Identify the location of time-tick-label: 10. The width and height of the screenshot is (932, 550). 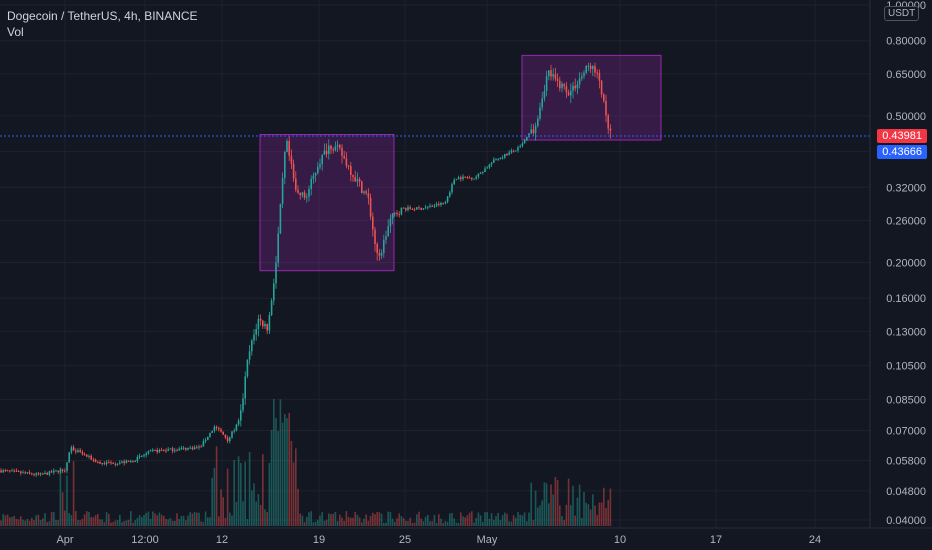
(620, 540).